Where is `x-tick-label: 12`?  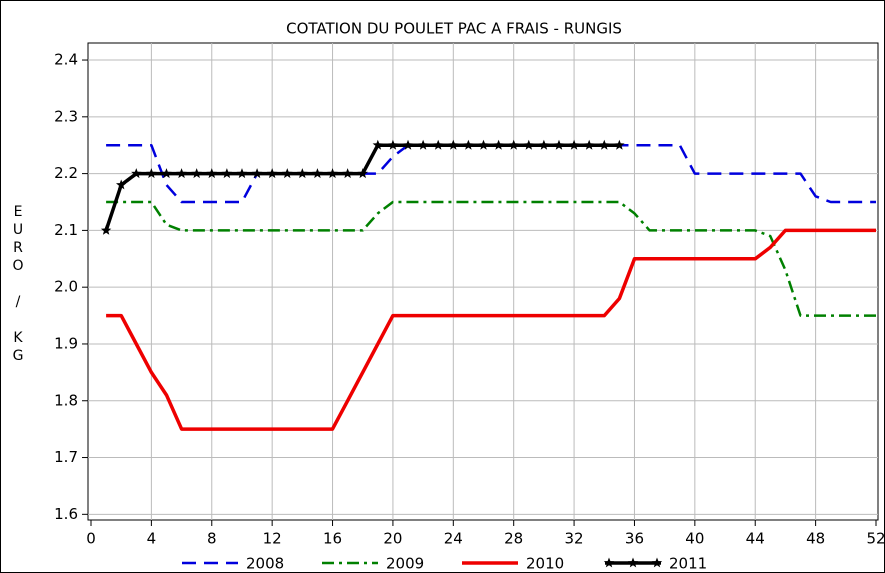 x-tick-label: 12 is located at coordinates (272, 539).